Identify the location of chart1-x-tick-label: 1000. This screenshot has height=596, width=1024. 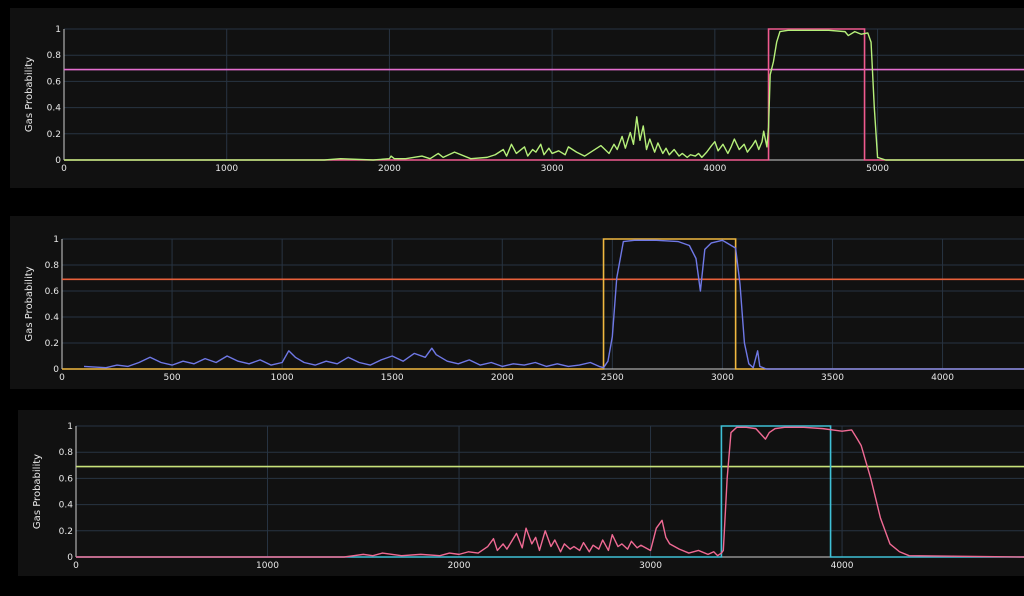
(226, 169).